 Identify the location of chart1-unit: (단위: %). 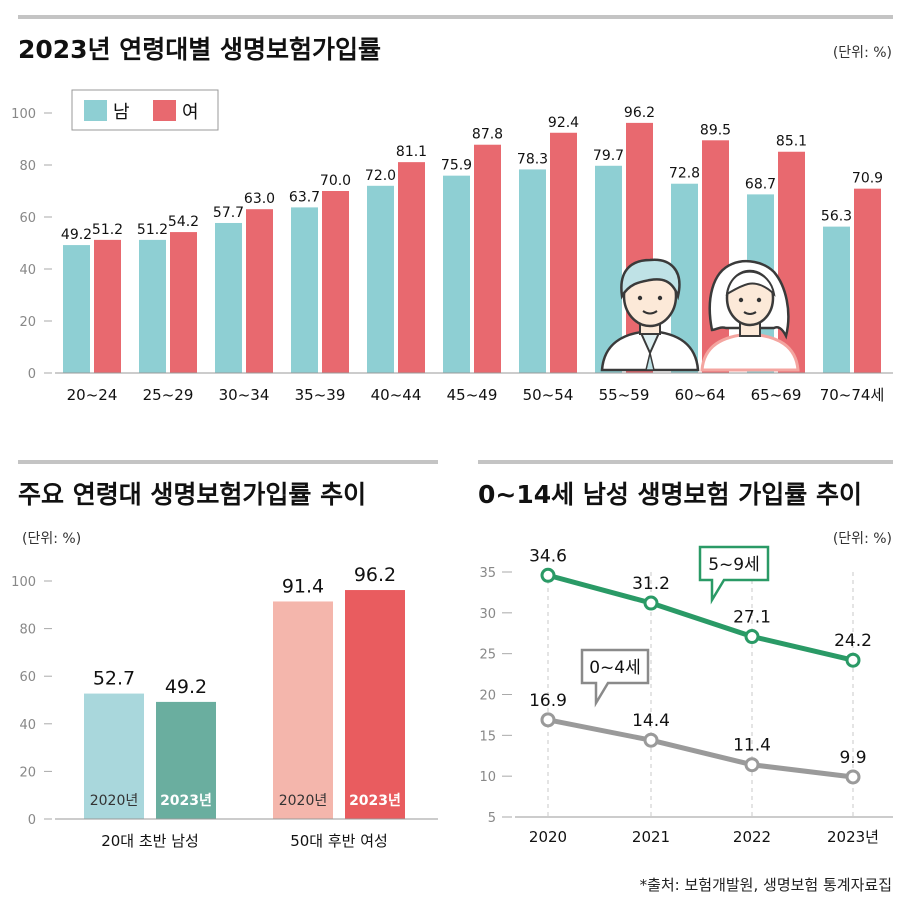
(862, 53).